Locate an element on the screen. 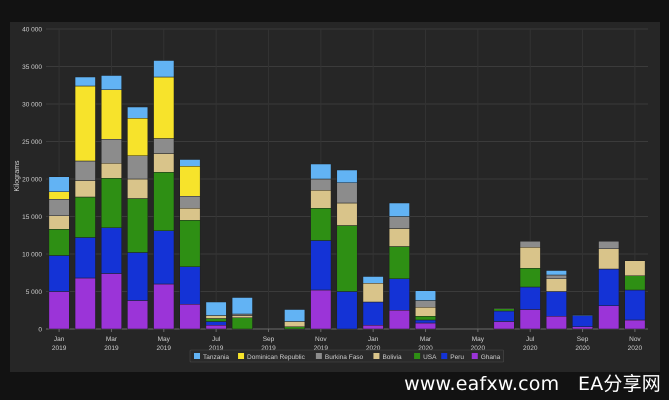 This screenshot has height=400, width=669. y-tick-label: 35 000 is located at coordinates (32, 67).